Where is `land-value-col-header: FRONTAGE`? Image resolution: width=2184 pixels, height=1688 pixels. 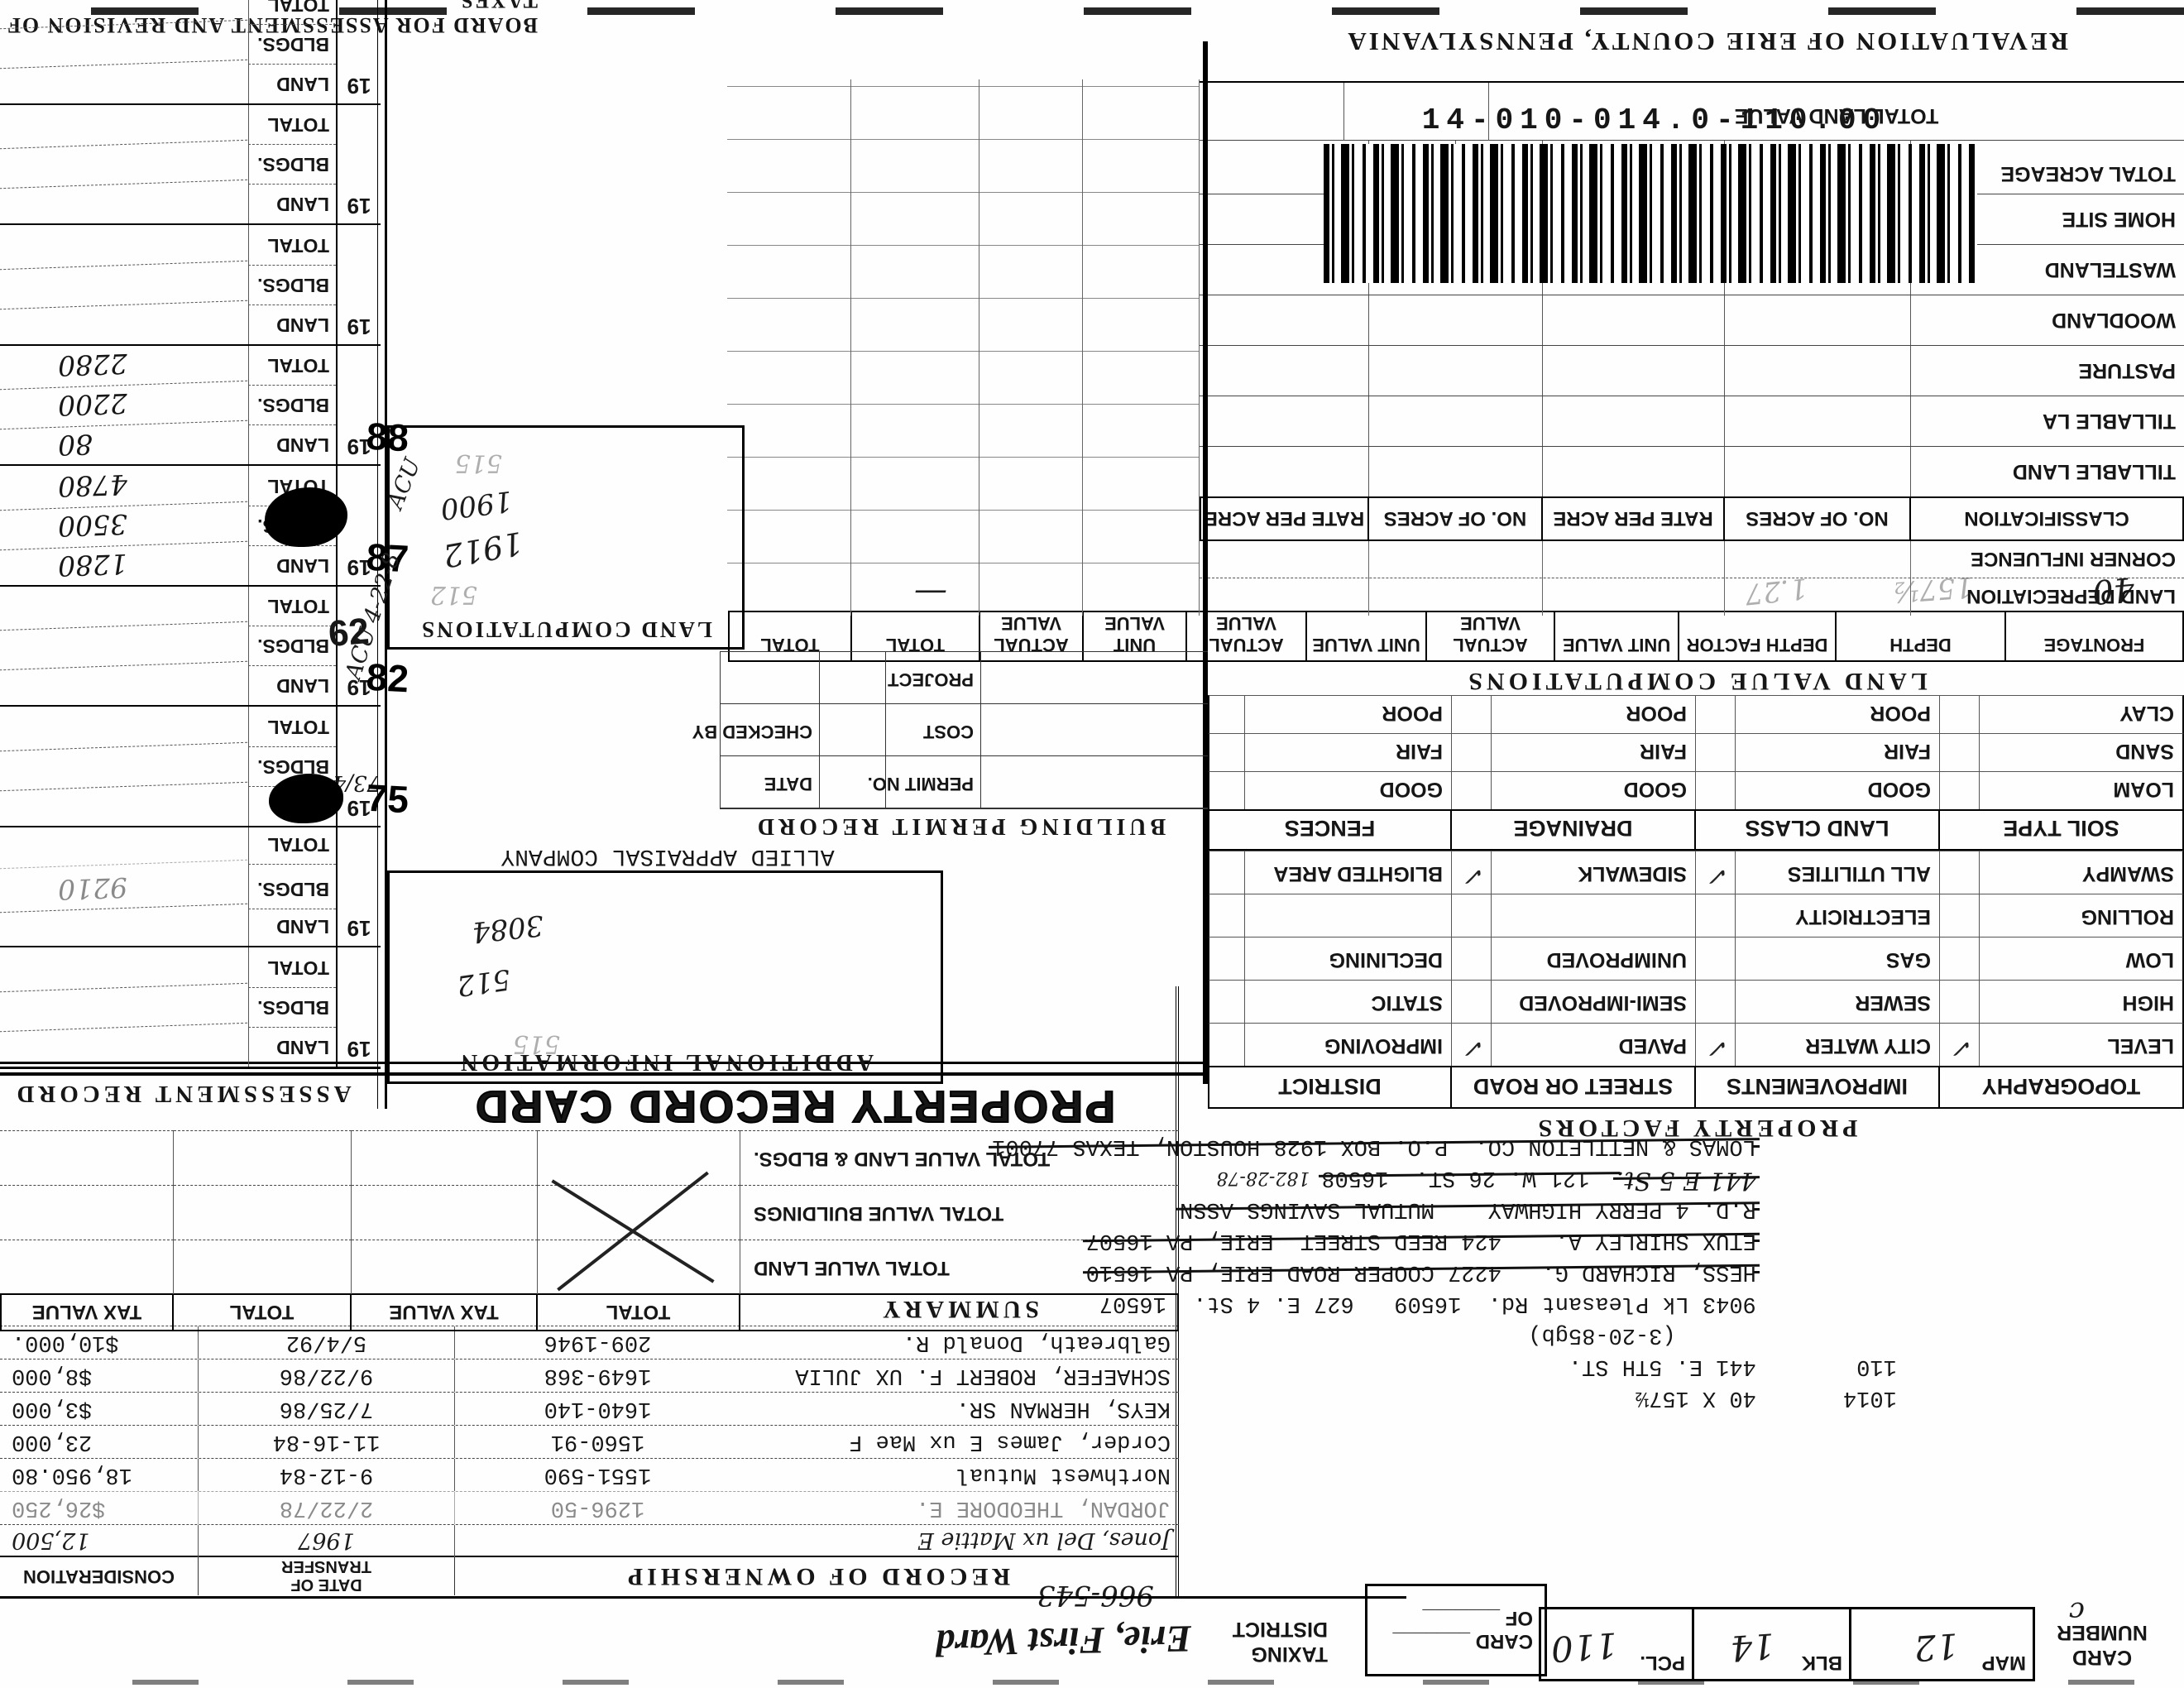 land-value-col-header: FRONTAGE is located at coordinates (2095, 636).